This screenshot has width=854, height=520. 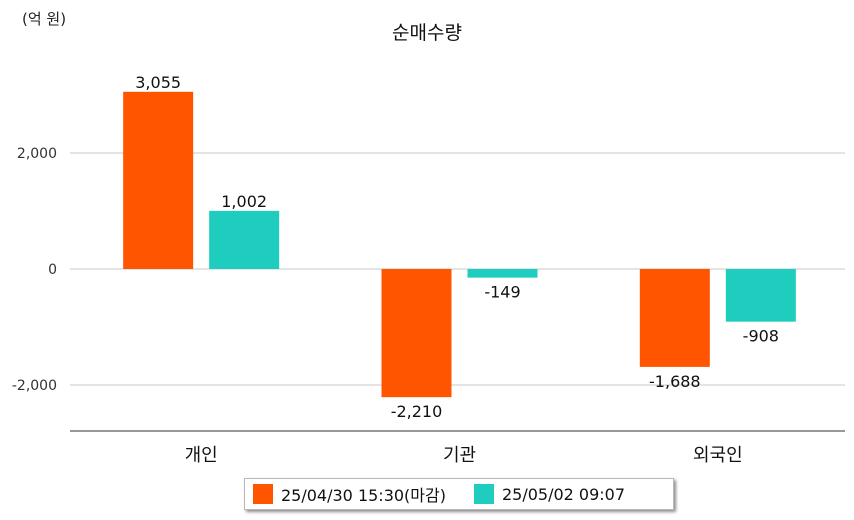 I want to click on y-tick-label: 2,000, so click(x=37, y=154).